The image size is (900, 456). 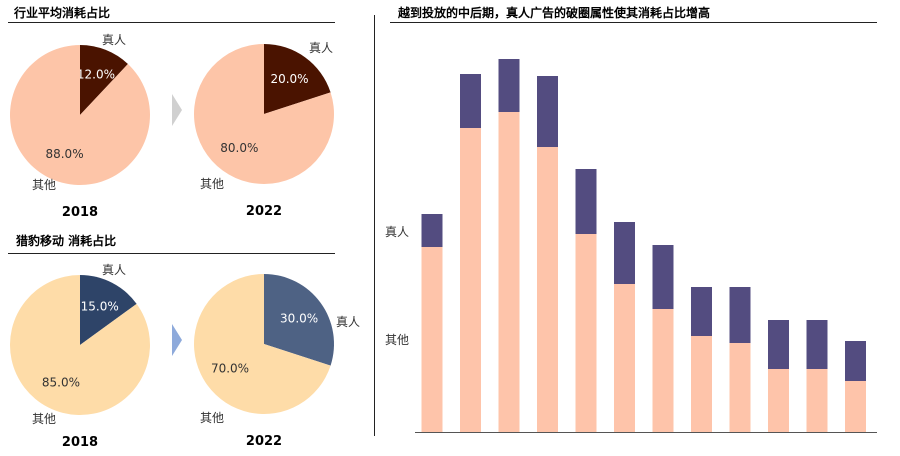 What do you see at coordinates (397, 232) in the screenshot?
I see `legend-real: 真人` at bounding box center [397, 232].